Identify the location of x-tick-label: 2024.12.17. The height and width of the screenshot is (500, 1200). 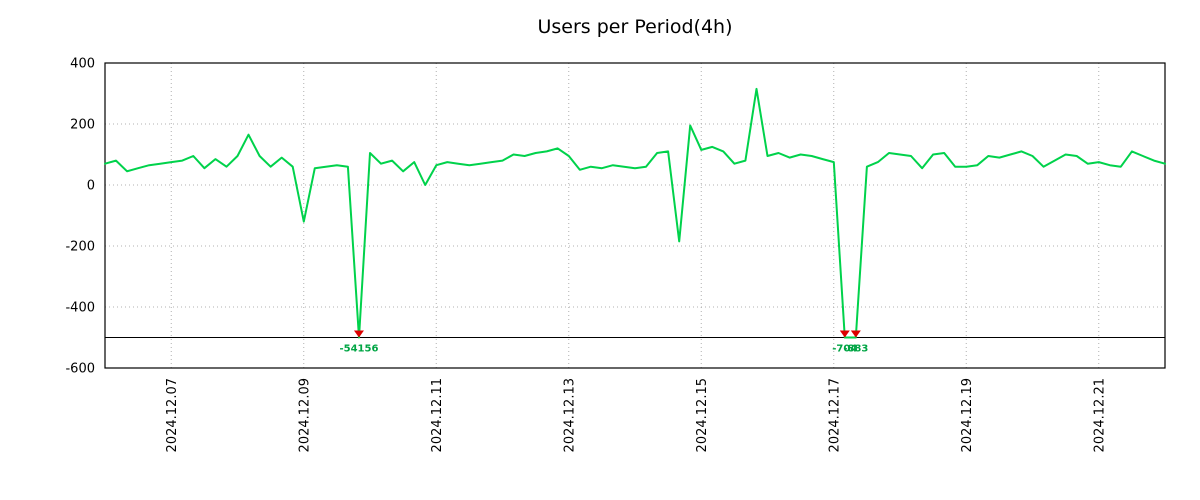
(834, 415).